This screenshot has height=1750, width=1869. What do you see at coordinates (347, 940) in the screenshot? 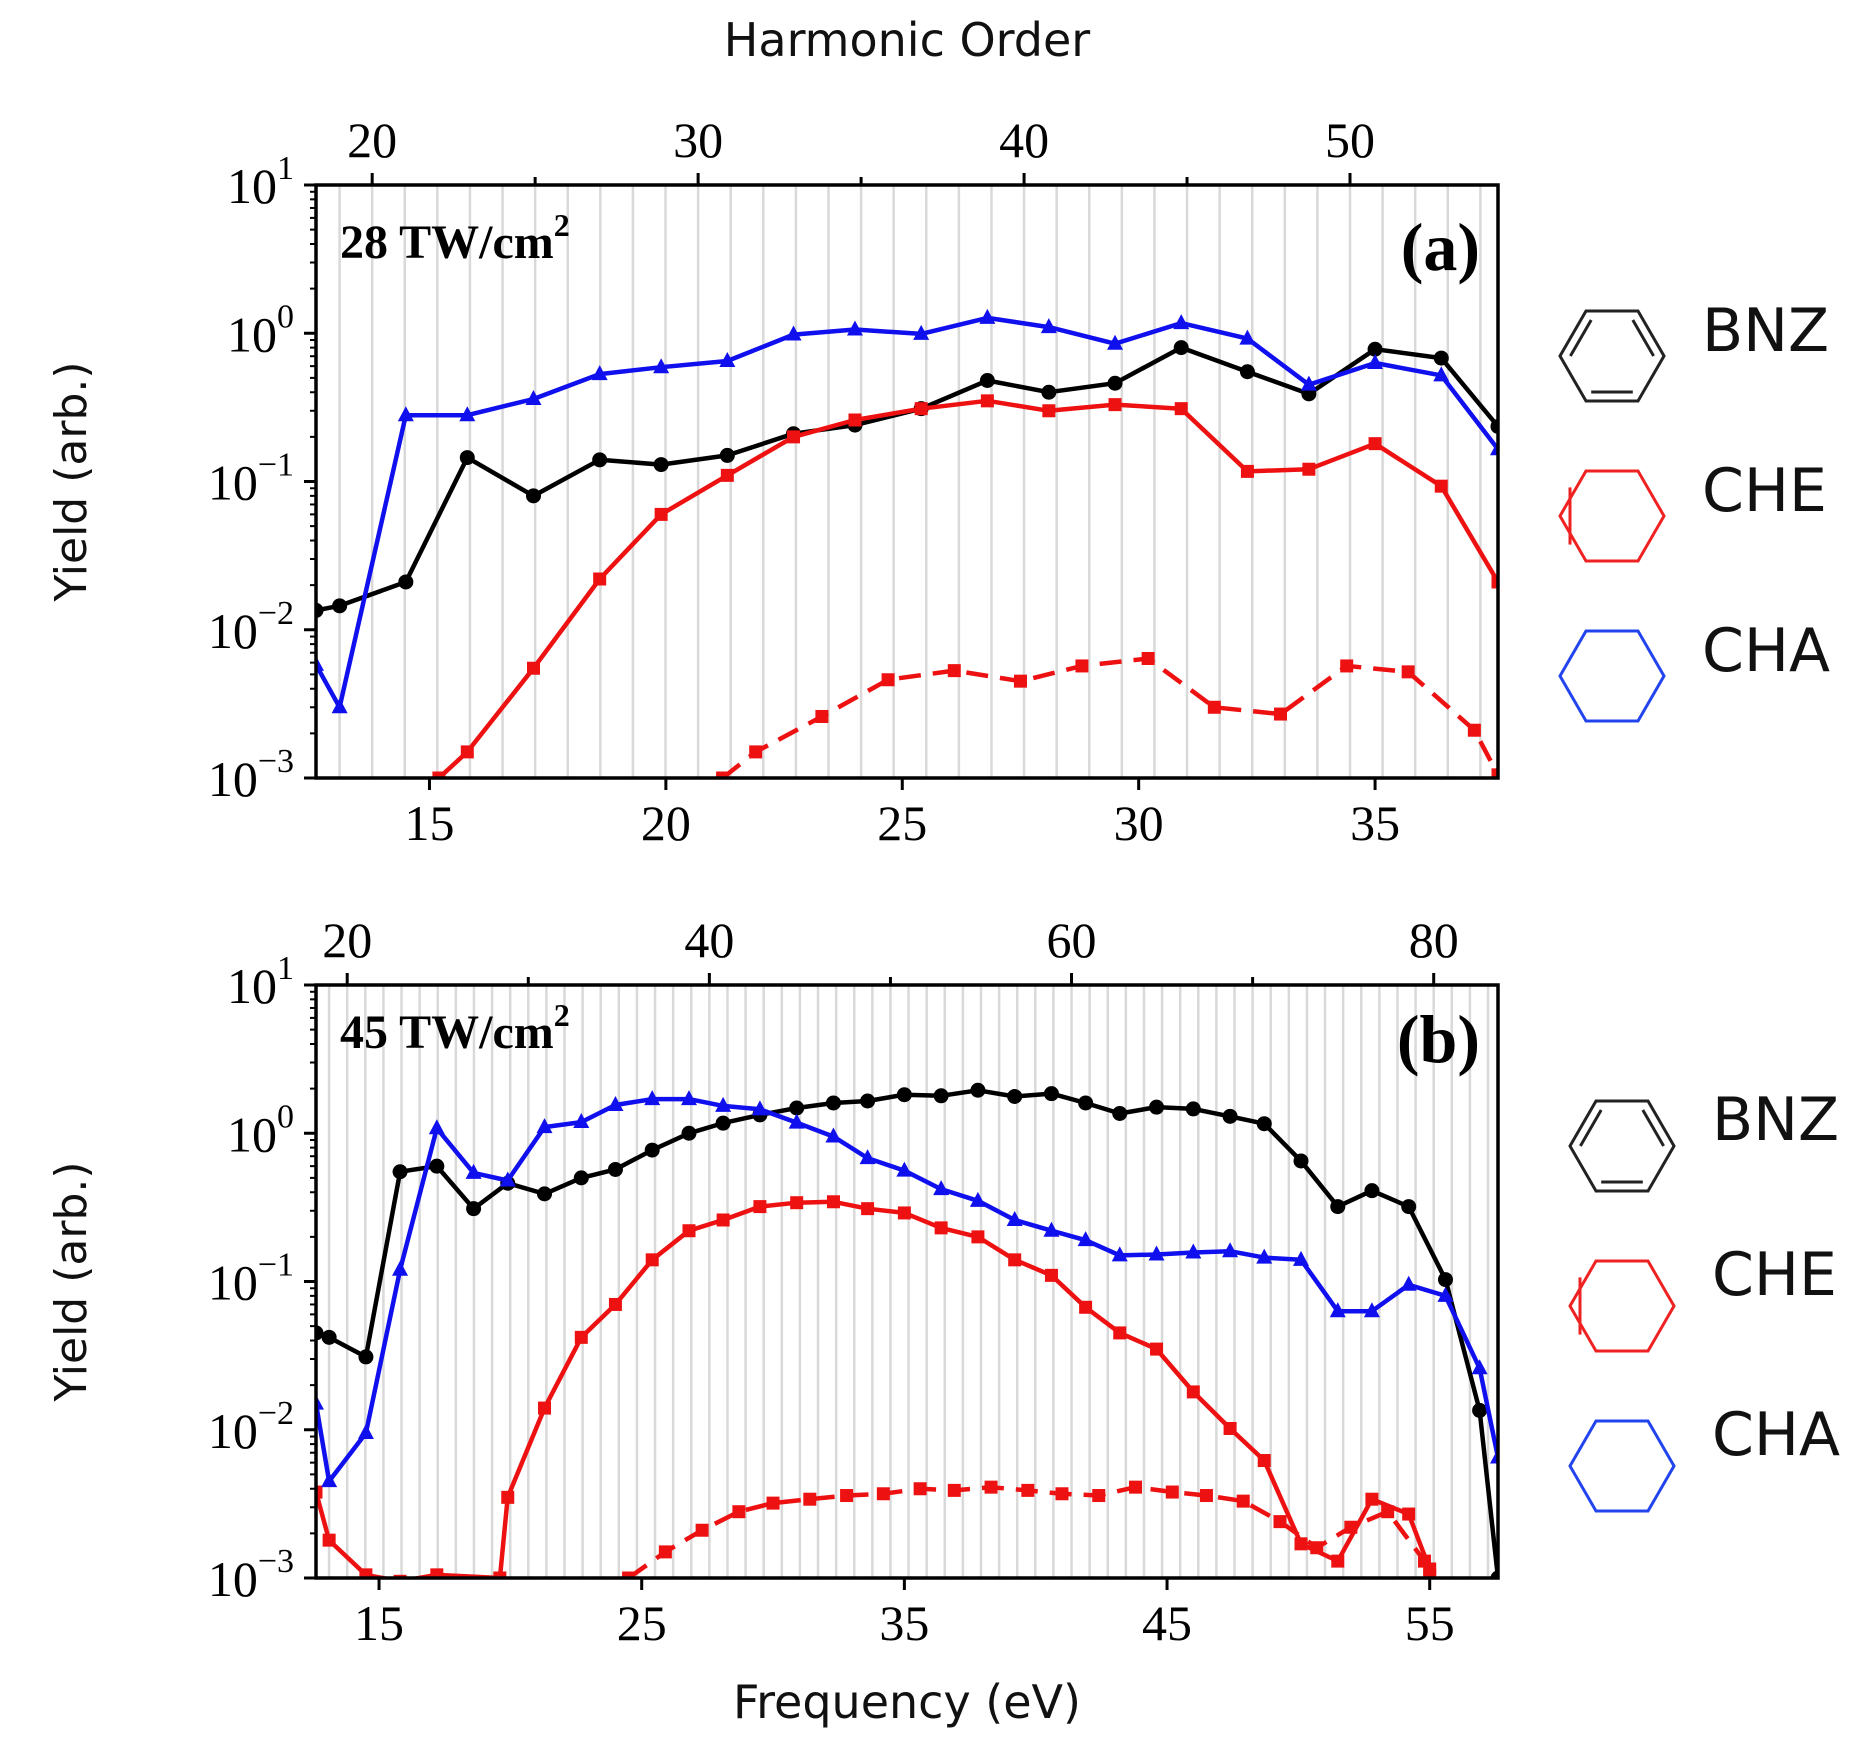
I see `top-tick-label: 20` at bounding box center [347, 940].